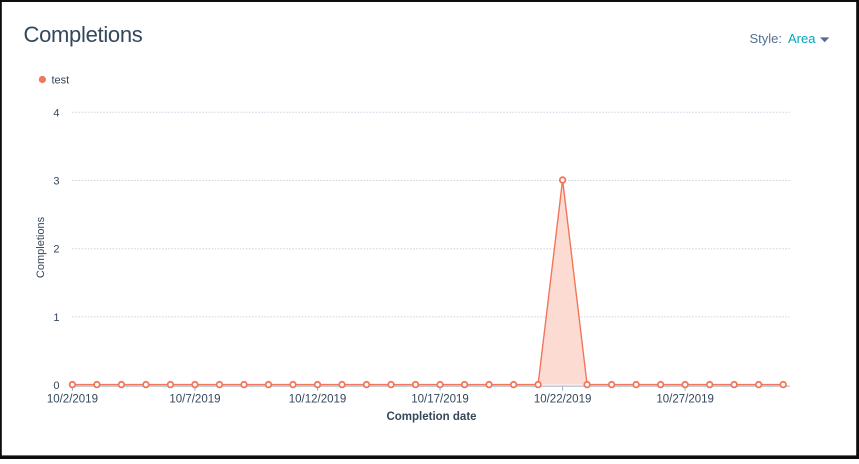 Image resolution: width=859 pixels, height=464 pixels. What do you see at coordinates (440, 399) in the screenshot?
I see `svg-text: 10/17/2019` at bounding box center [440, 399].